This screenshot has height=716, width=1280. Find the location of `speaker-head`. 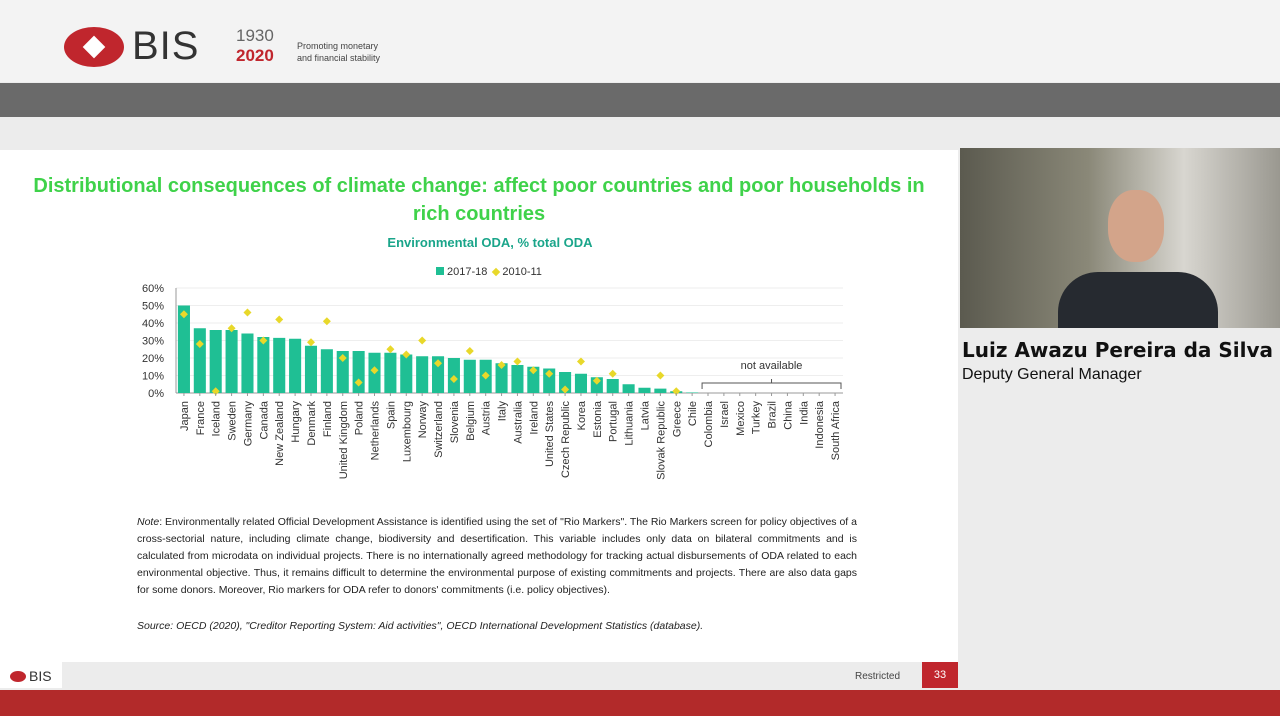

speaker-head is located at coordinates (1136, 226).